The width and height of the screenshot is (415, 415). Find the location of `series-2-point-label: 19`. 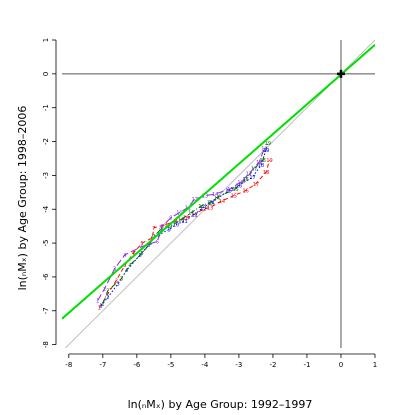

series-2-point-label: 19 is located at coordinates (266, 151).